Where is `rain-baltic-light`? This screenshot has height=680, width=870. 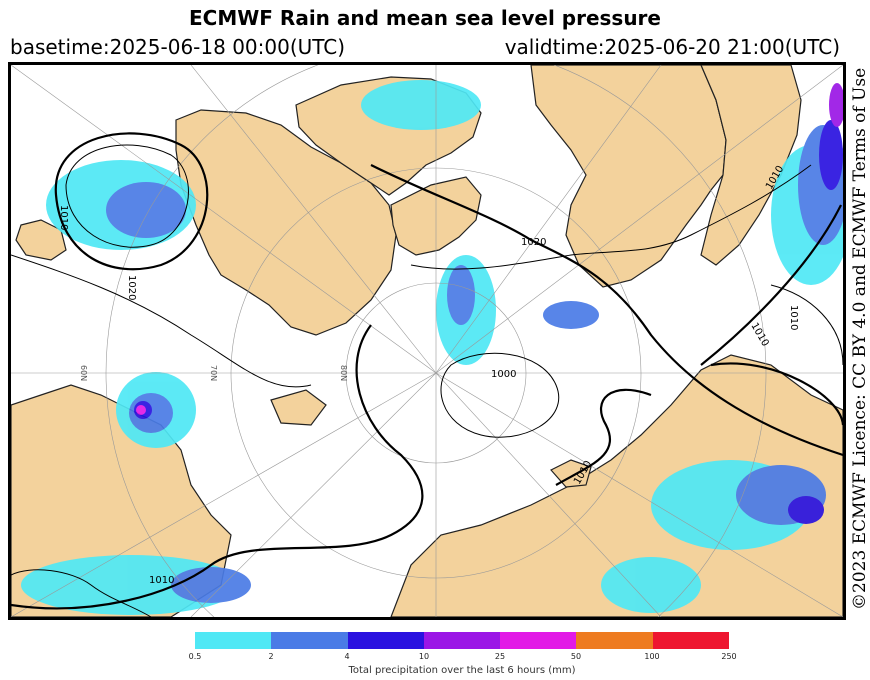
rain-baltic-light is located at coordinates (131, 585).